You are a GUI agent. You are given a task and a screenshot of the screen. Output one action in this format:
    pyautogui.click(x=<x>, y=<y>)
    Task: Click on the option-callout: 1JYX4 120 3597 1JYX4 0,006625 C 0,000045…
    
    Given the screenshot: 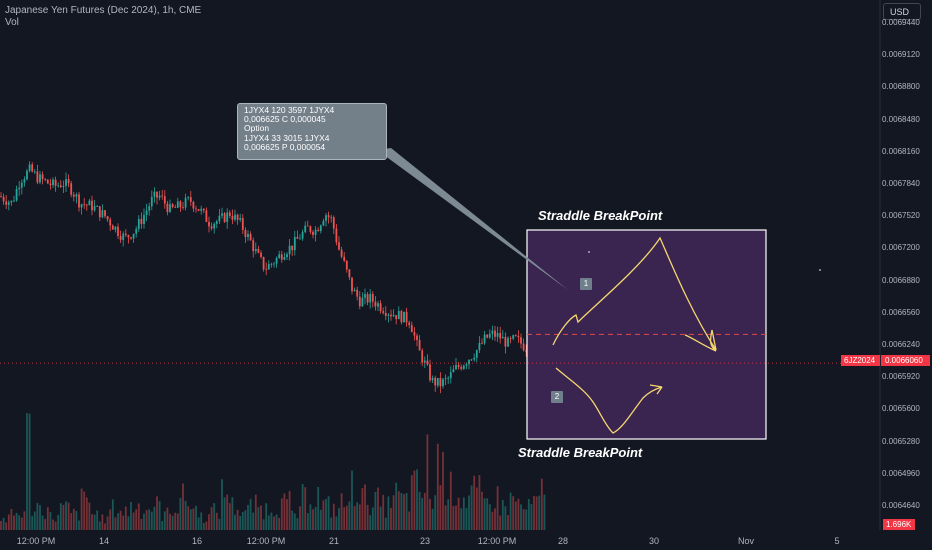 What is the action you would take?
    pyautogui.click(x=312, y=131)
    